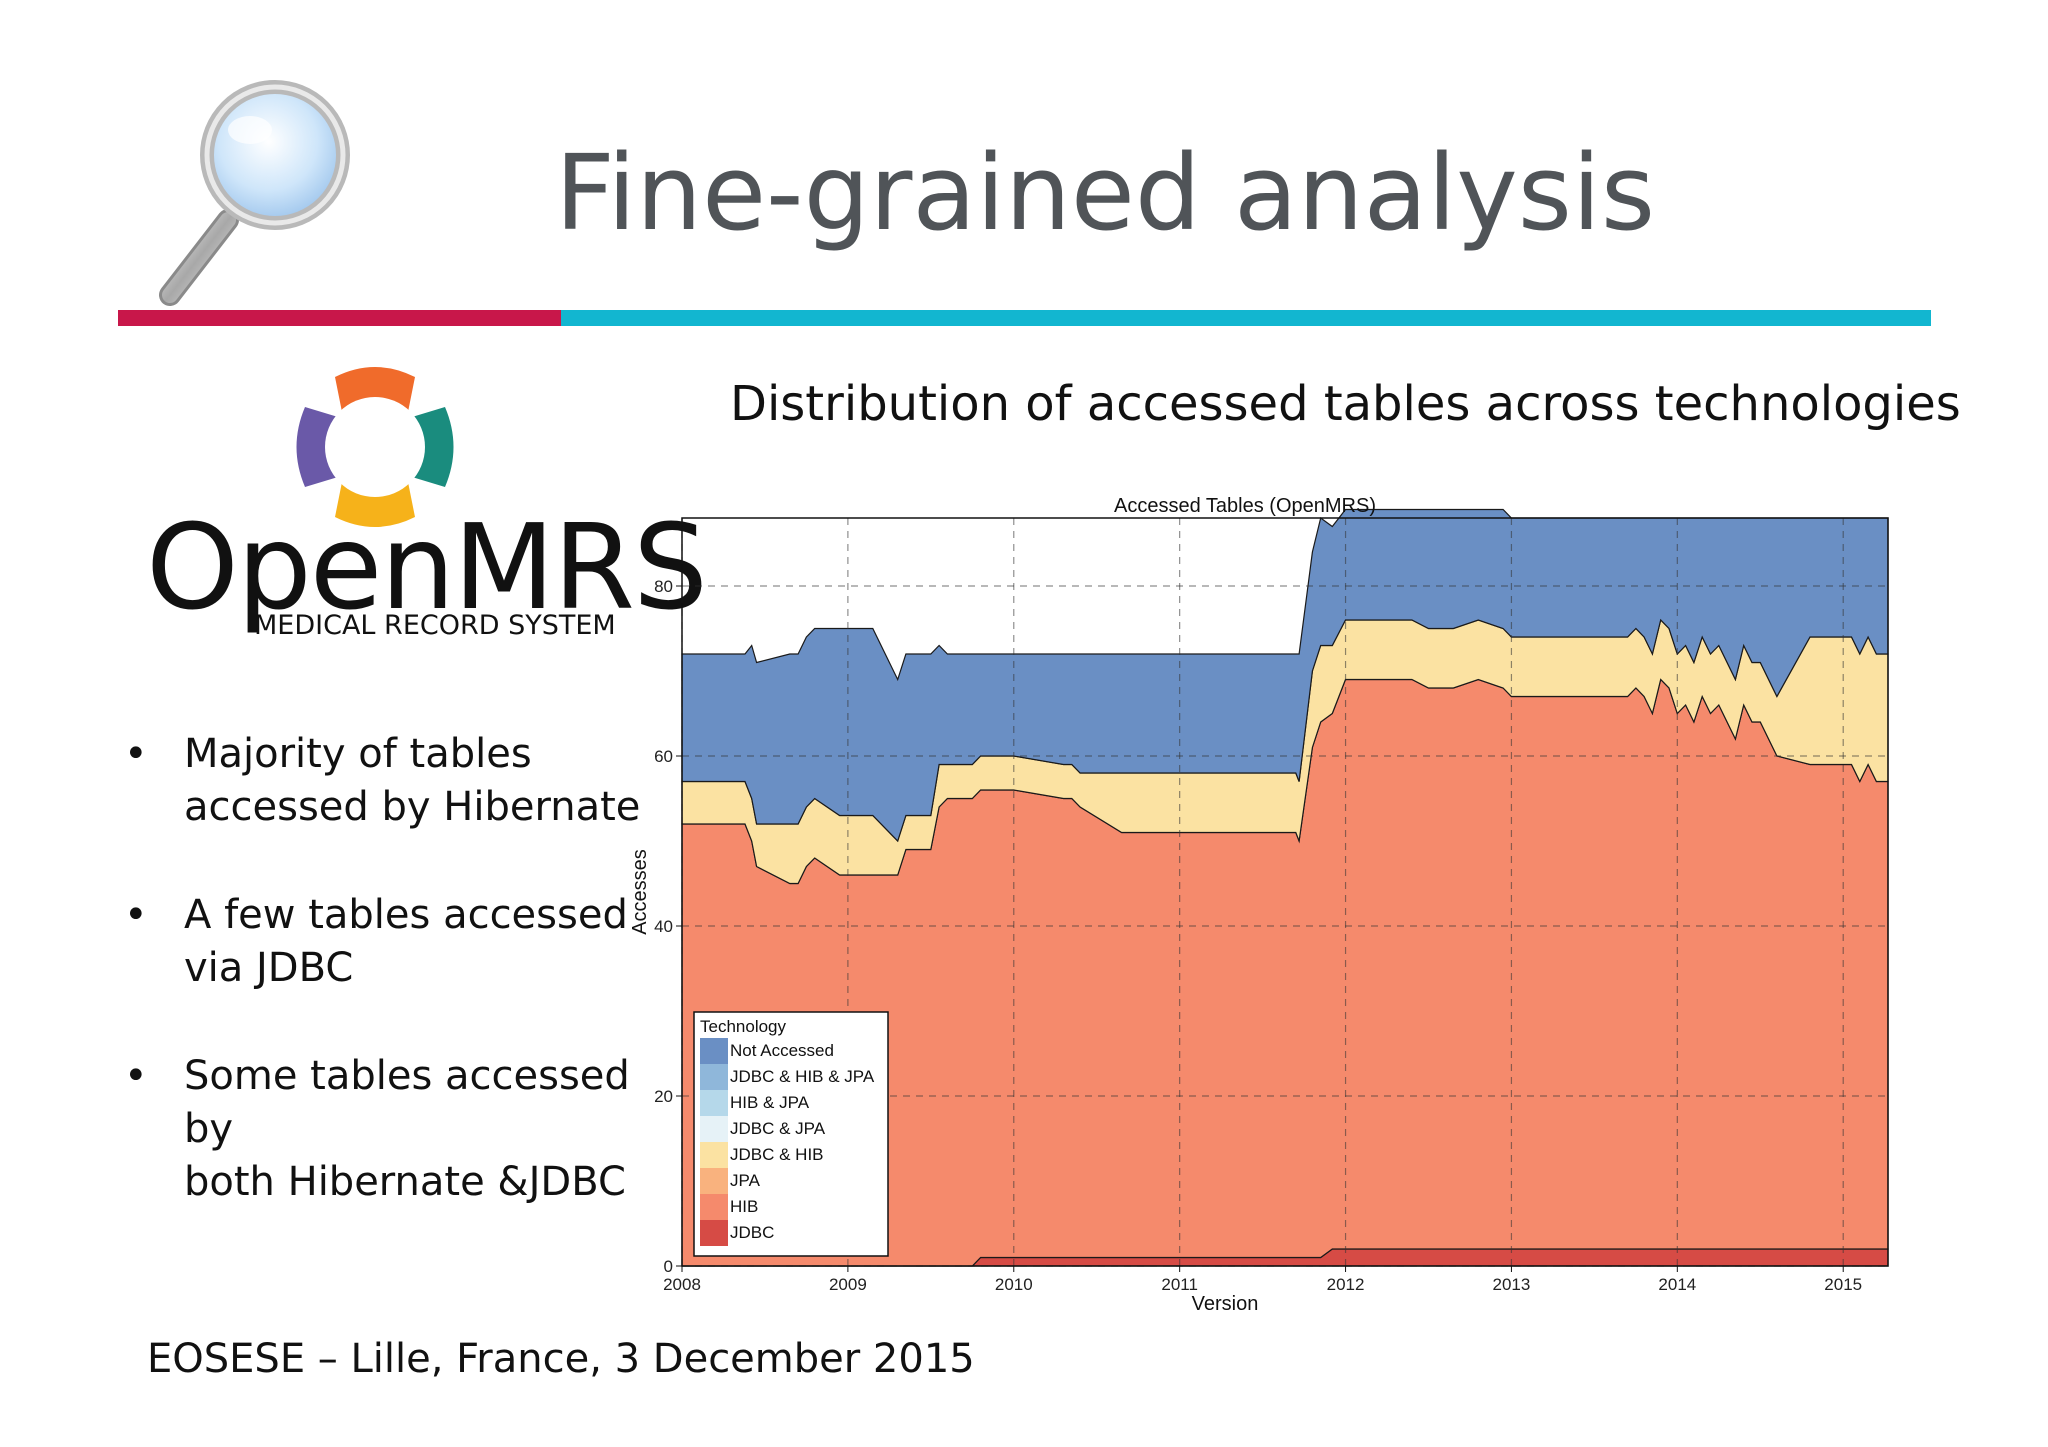  I want to click on bullet-line: via JDBC, so click(269, 968).